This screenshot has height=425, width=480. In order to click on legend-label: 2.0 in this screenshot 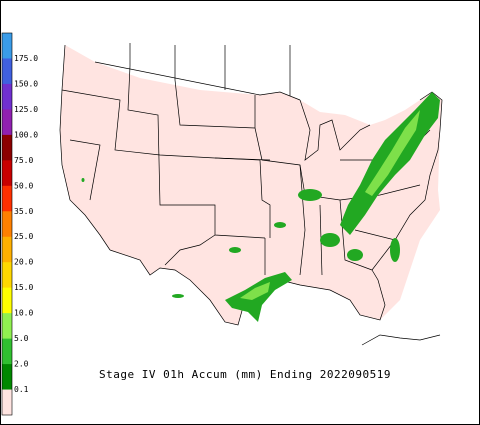, I will do `click(21, 364)`.